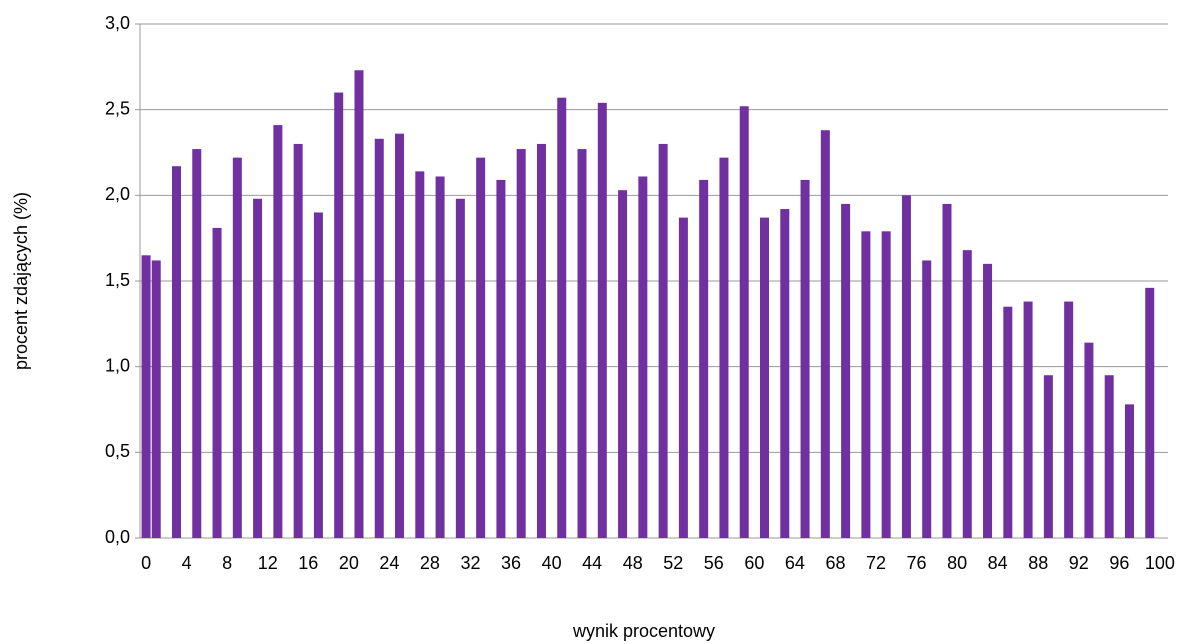 The image size is (1187, 644). I want to click on x-tick-label: 52, so click(673, 563).